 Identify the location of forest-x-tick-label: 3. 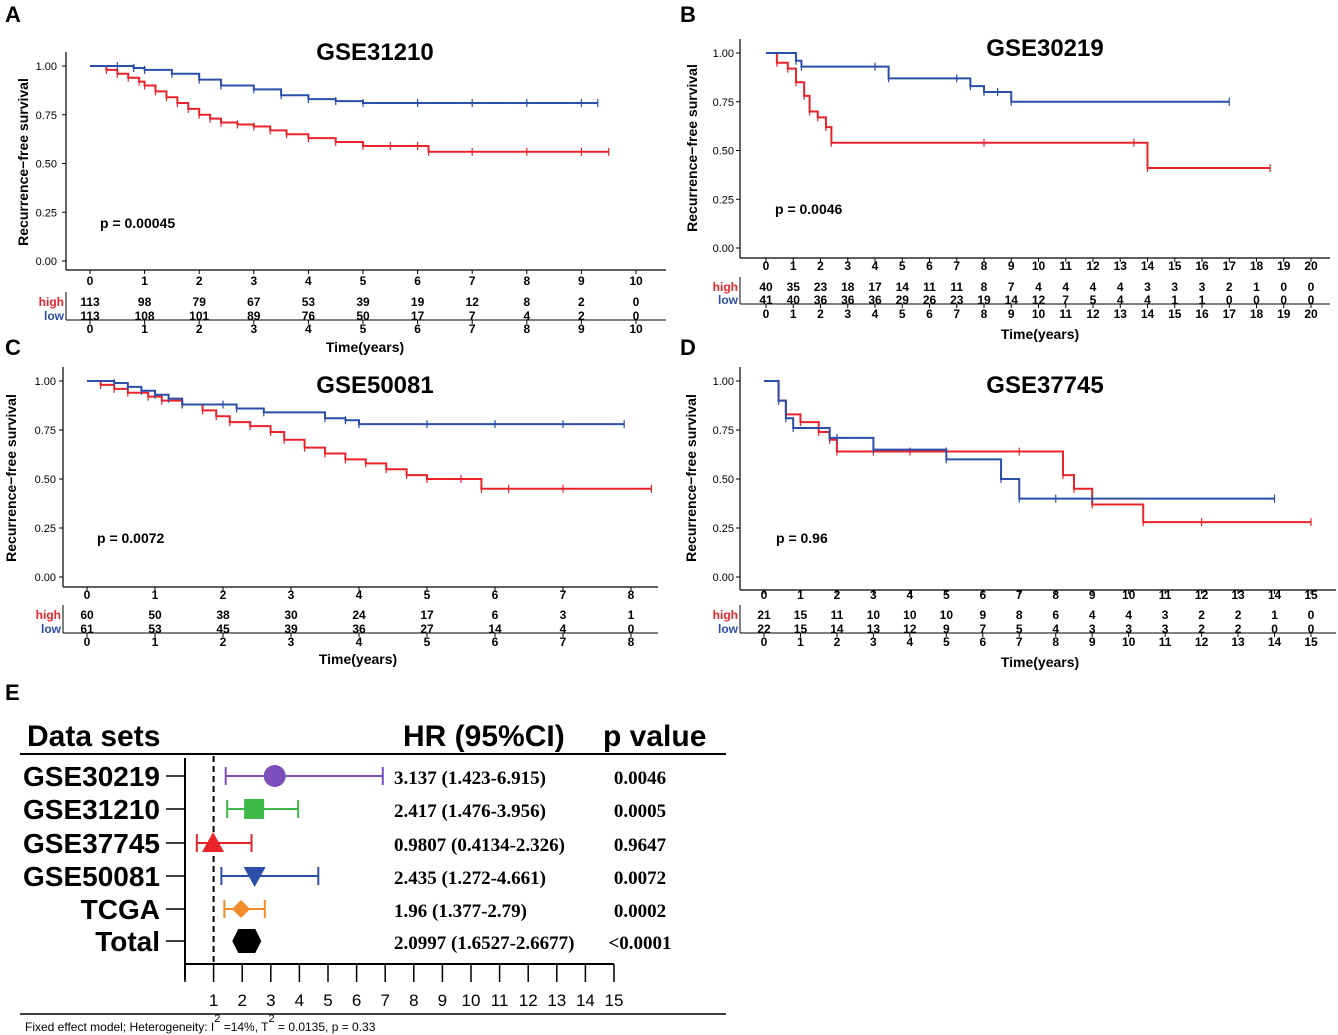
(270, 1000).